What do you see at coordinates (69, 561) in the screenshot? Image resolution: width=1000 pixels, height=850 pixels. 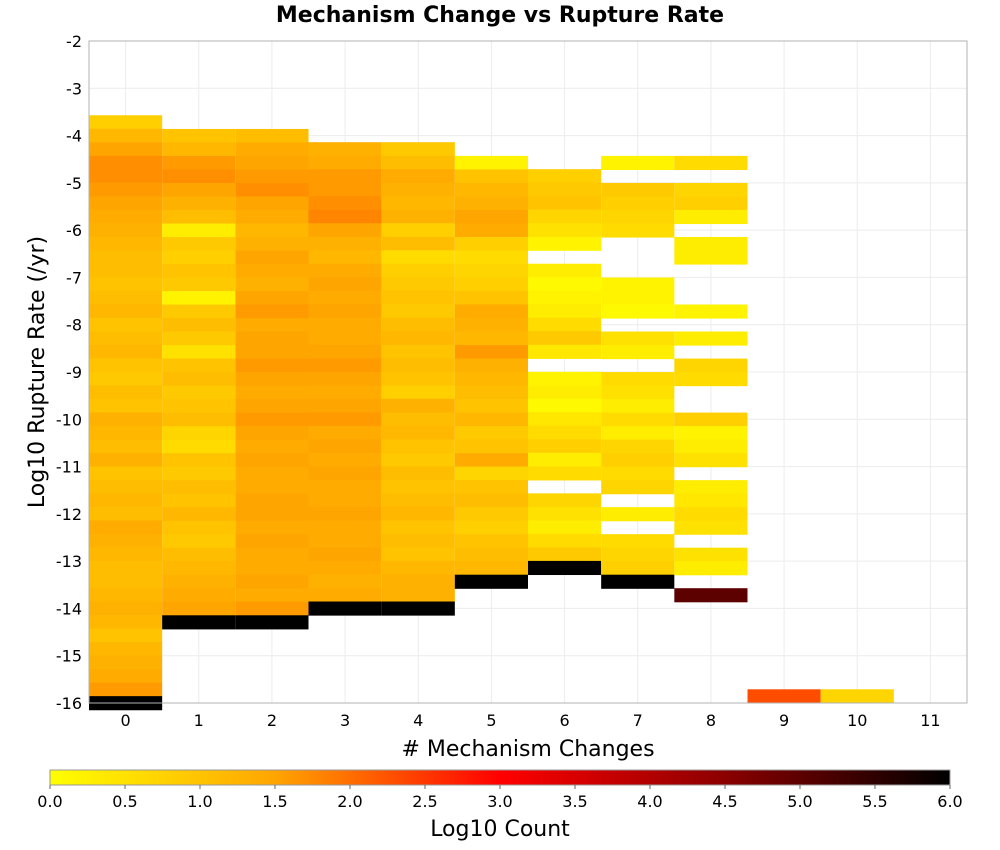 I see `y-tick-label: -13` at bounding box center [69, 561].